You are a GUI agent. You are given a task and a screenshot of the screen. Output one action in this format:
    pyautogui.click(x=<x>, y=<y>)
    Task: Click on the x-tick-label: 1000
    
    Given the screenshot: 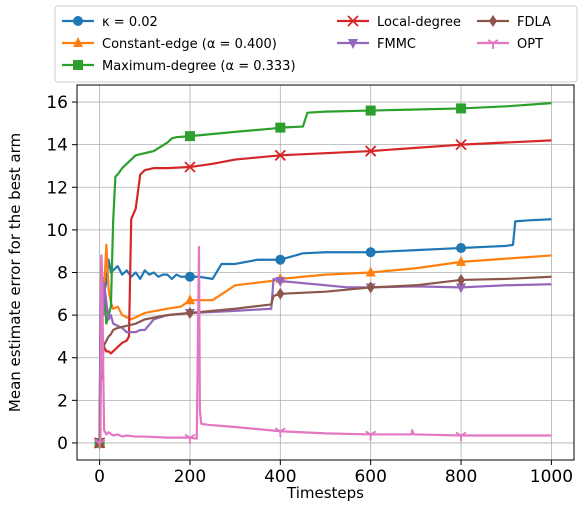 What is the action you would take?
    pyautogui.click(x=551, y=477)
    